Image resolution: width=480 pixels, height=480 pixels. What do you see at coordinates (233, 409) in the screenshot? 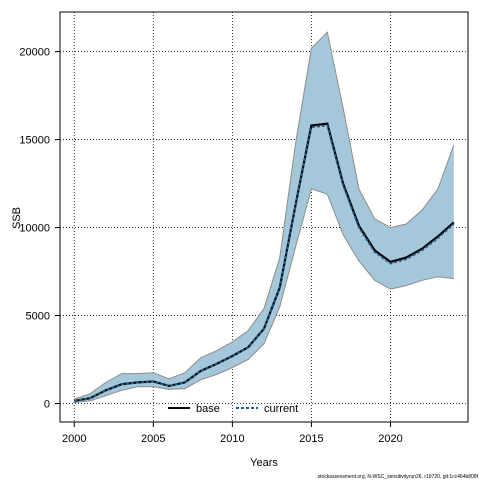
I see `legend: base current` at bounding box center [233, 409].